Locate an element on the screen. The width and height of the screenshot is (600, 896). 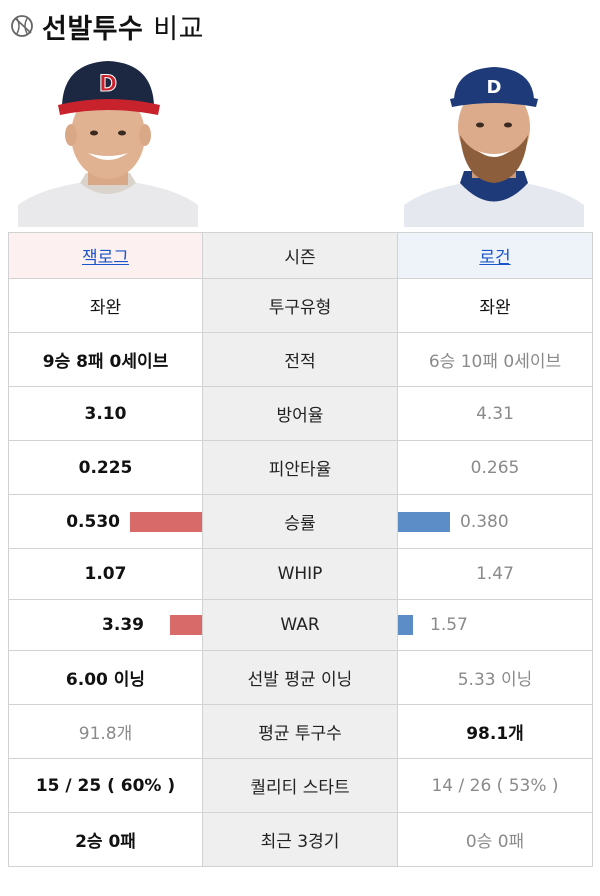
right-player-cell: 로건 is located at coordinates (495, 255).